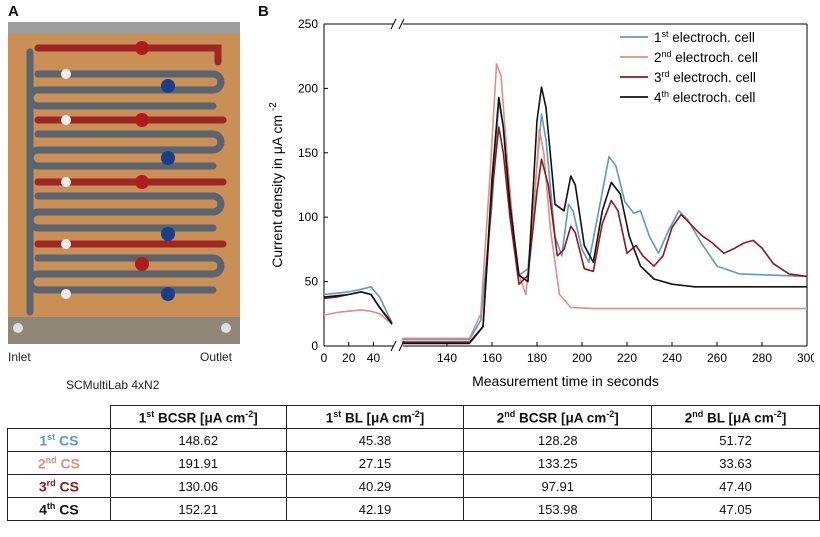  What do you see at coordinates (375, 509) in the screenshot?
I see `table-cell: 42.19` at bounding box center [375, 509].